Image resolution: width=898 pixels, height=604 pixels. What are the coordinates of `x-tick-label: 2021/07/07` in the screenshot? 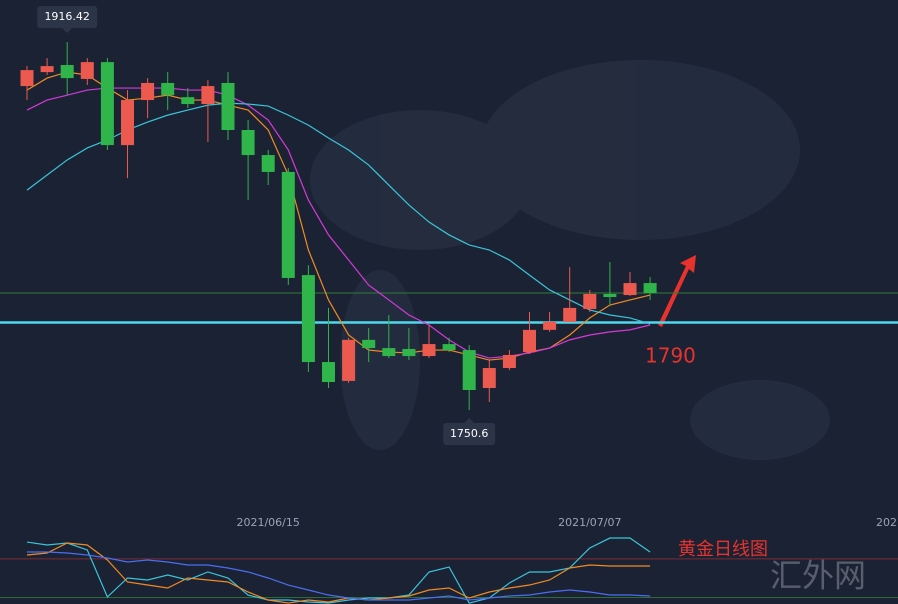 It's located at (589, 522).